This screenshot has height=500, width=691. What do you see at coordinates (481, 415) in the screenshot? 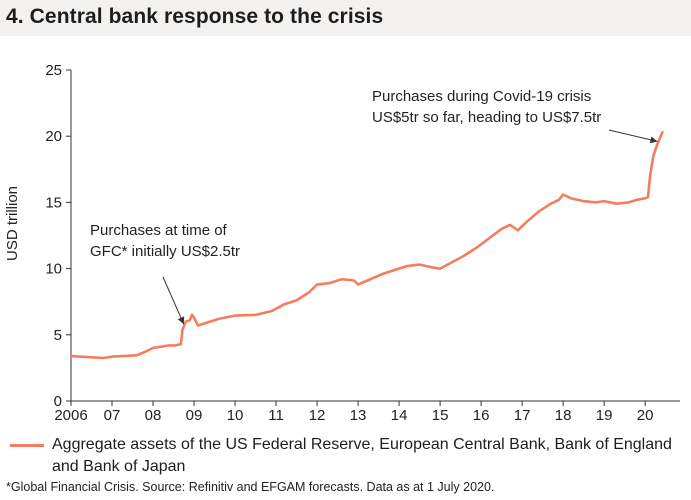
I see `x-tick-label: 16` at bounding box center [481, 415].